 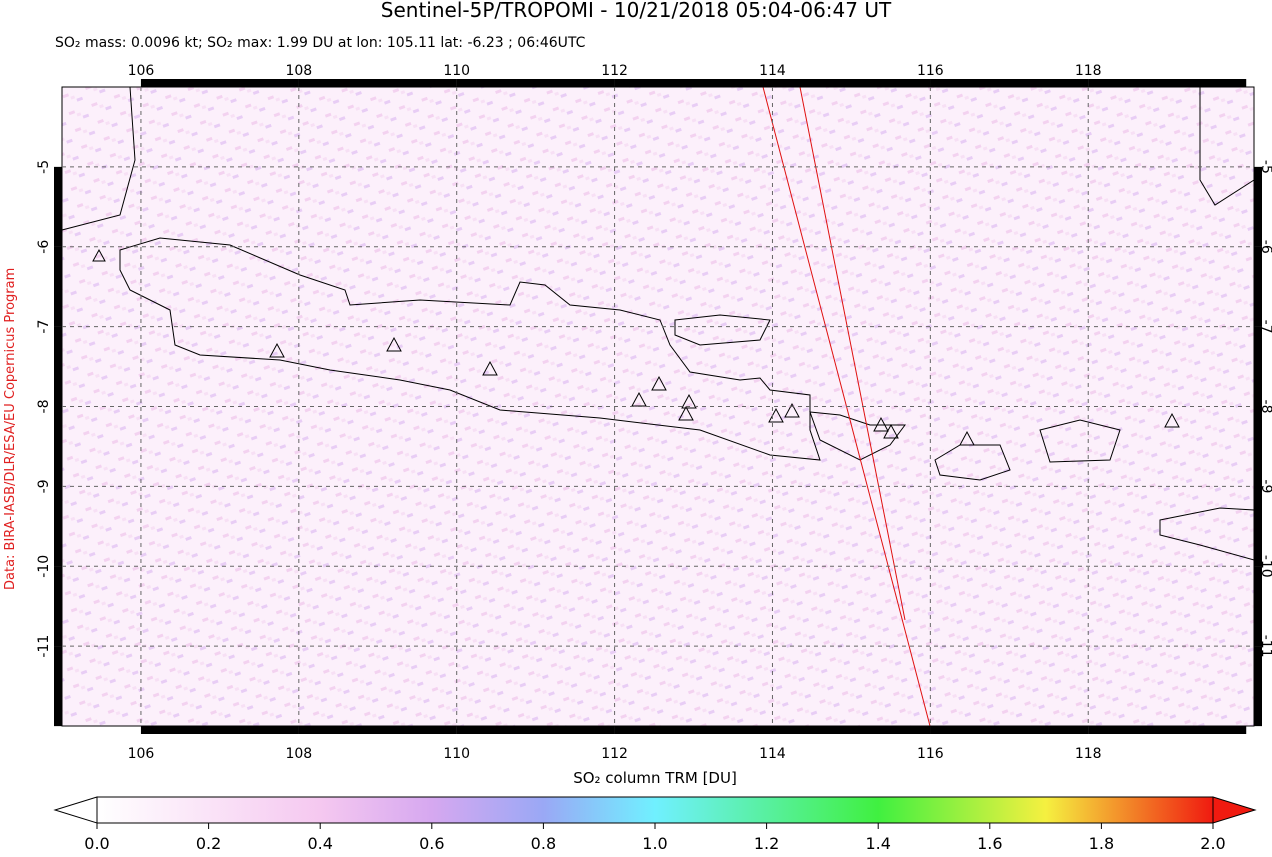 What do you see at coordinates (319, 843) in the screenshot?
I see `colorbar-tick-label: 0.4` at bounding box center [319, 843].